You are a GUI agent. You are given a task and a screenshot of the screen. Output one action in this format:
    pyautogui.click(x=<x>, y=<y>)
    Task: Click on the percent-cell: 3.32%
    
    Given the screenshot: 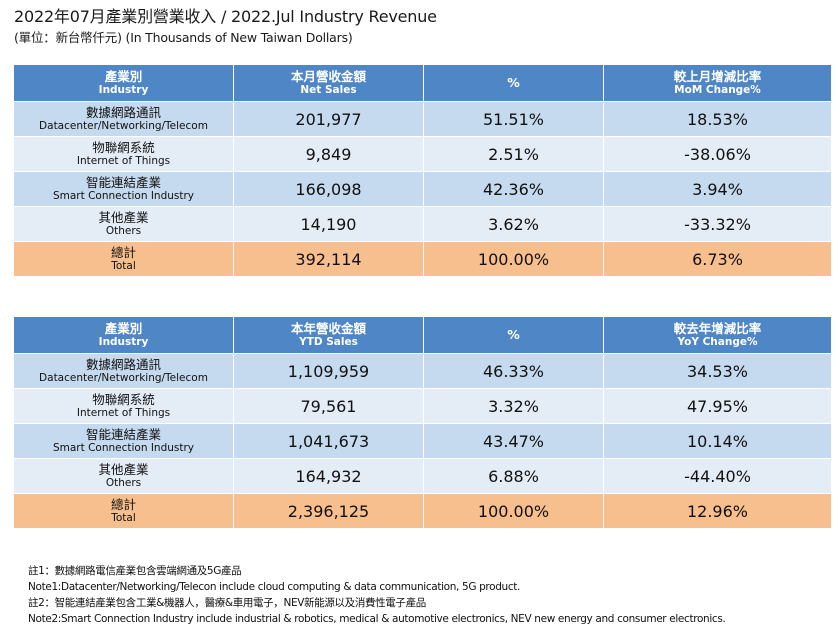 What is the action you would take?
    pyautogui.click(x=513, y=406)
    